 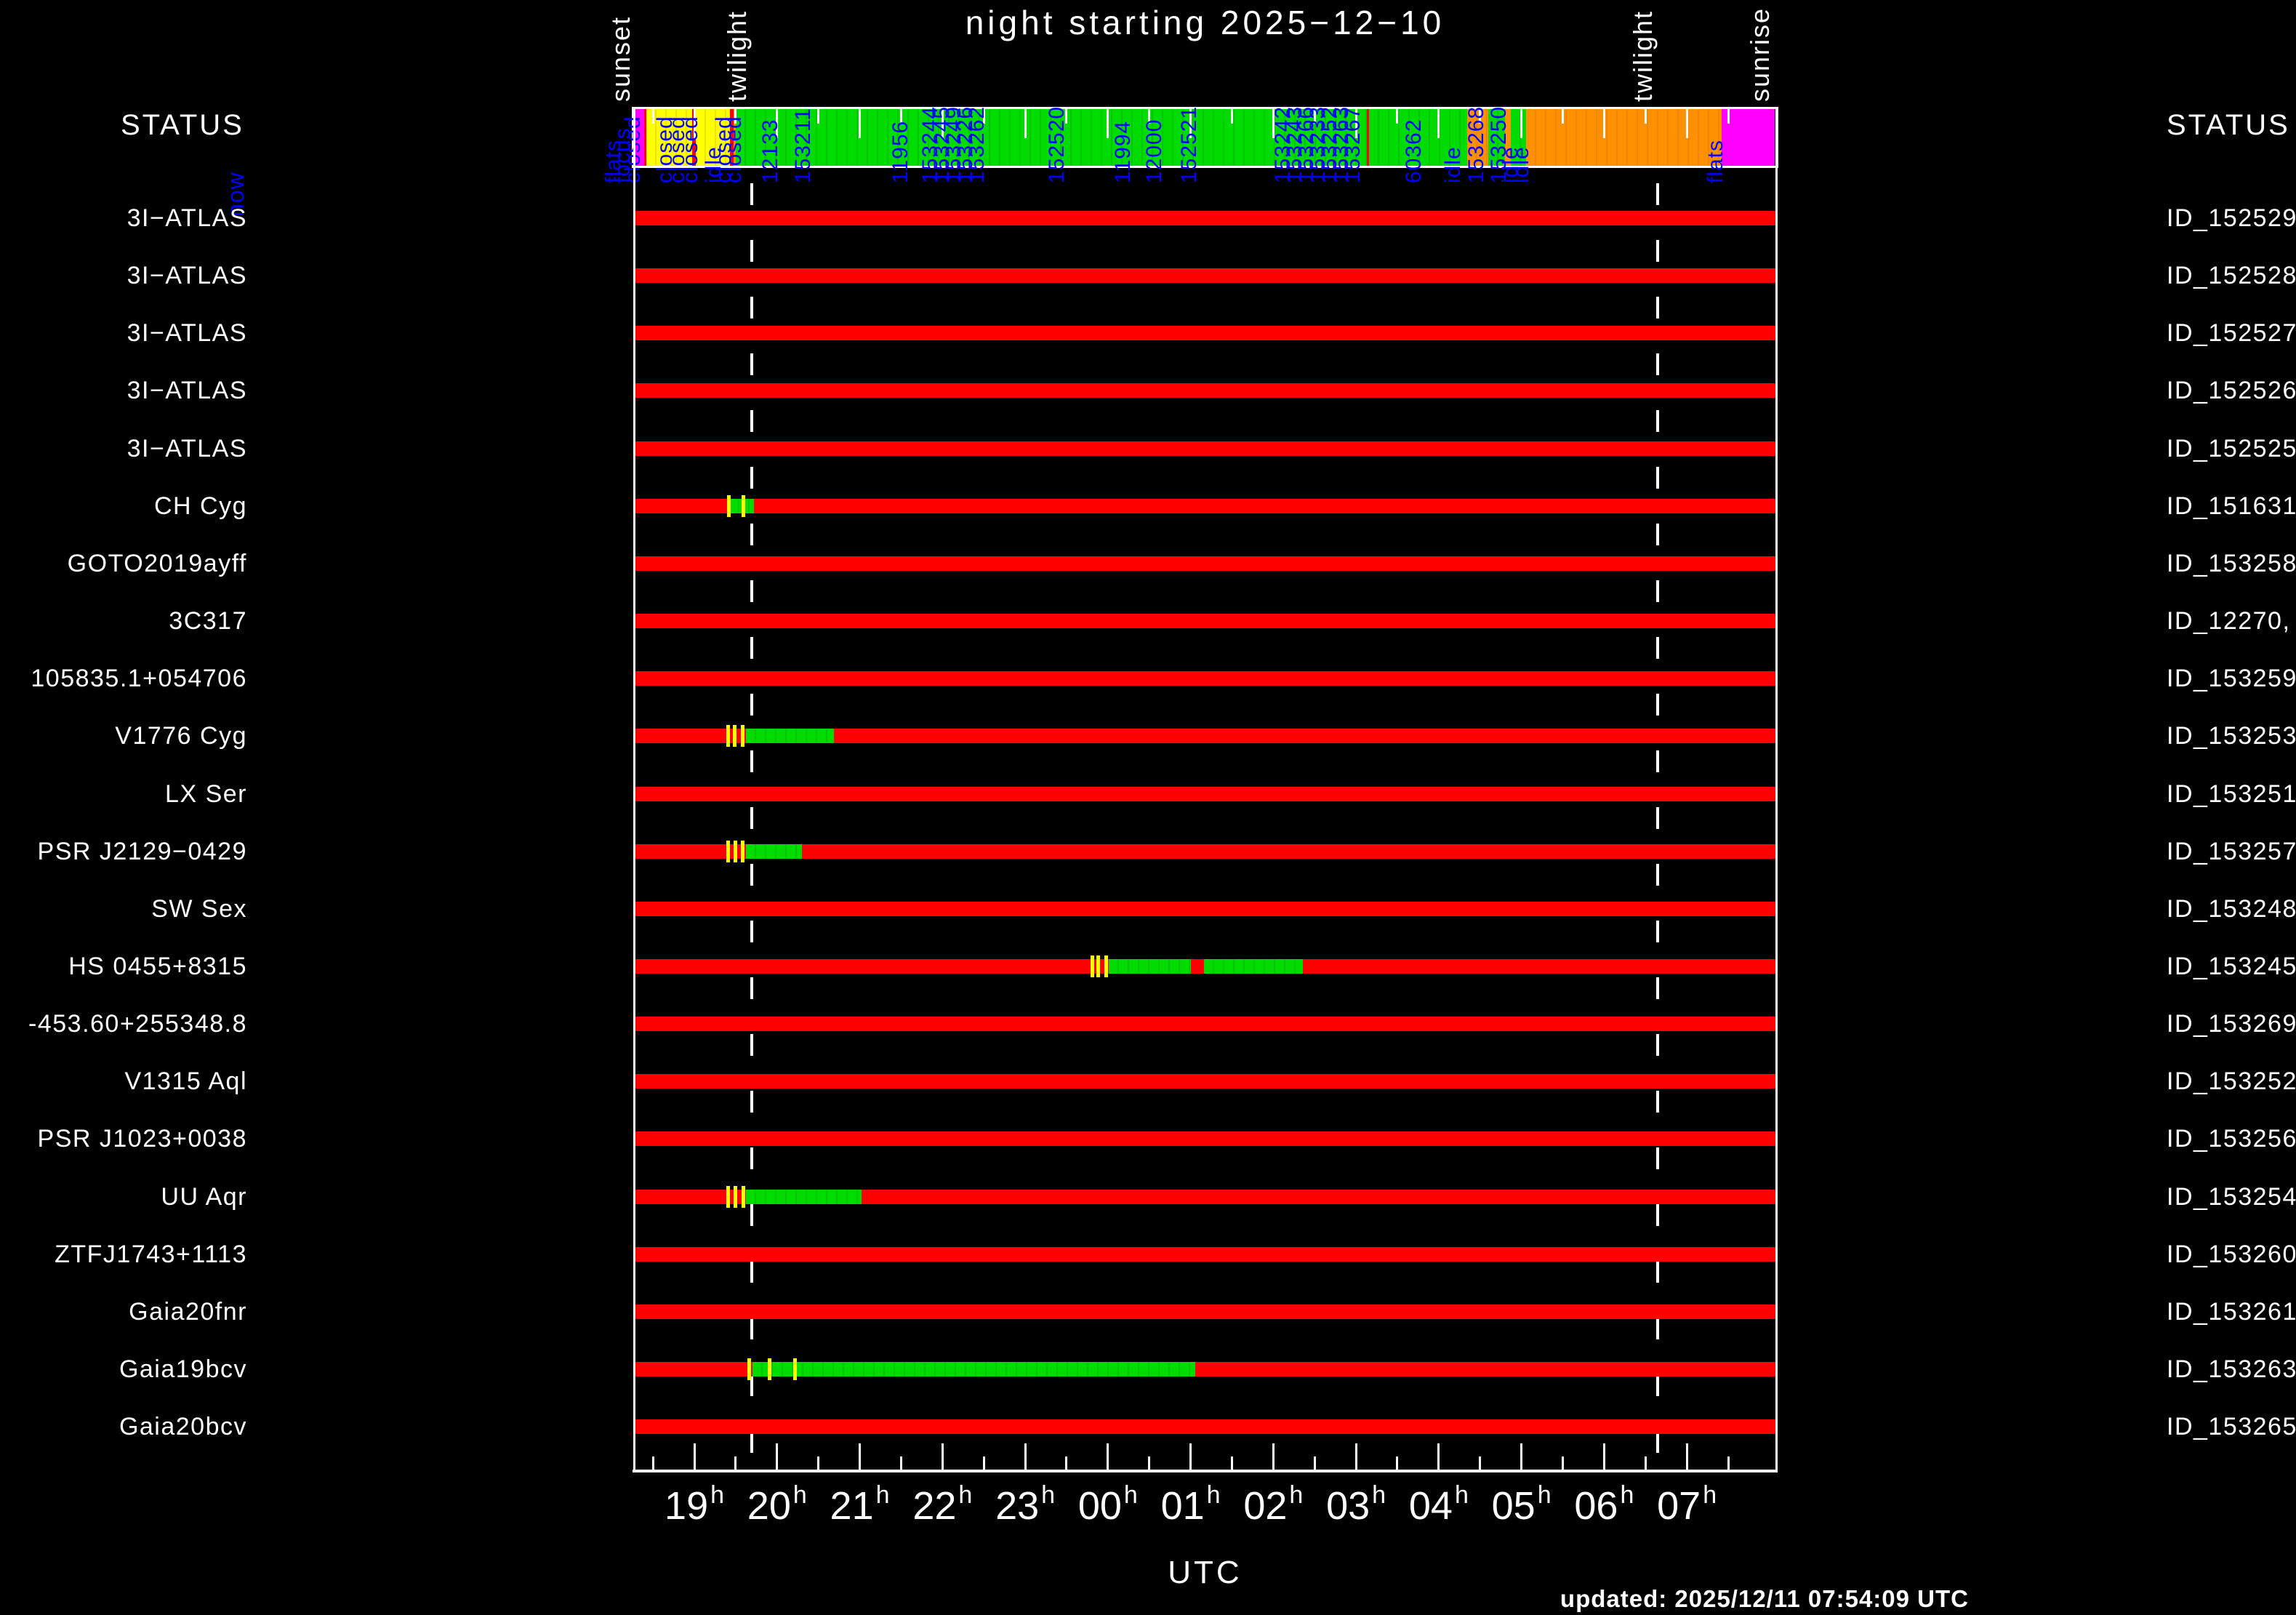 I want to click on row-target-name: LX Ser, so click(x=206, y=794).